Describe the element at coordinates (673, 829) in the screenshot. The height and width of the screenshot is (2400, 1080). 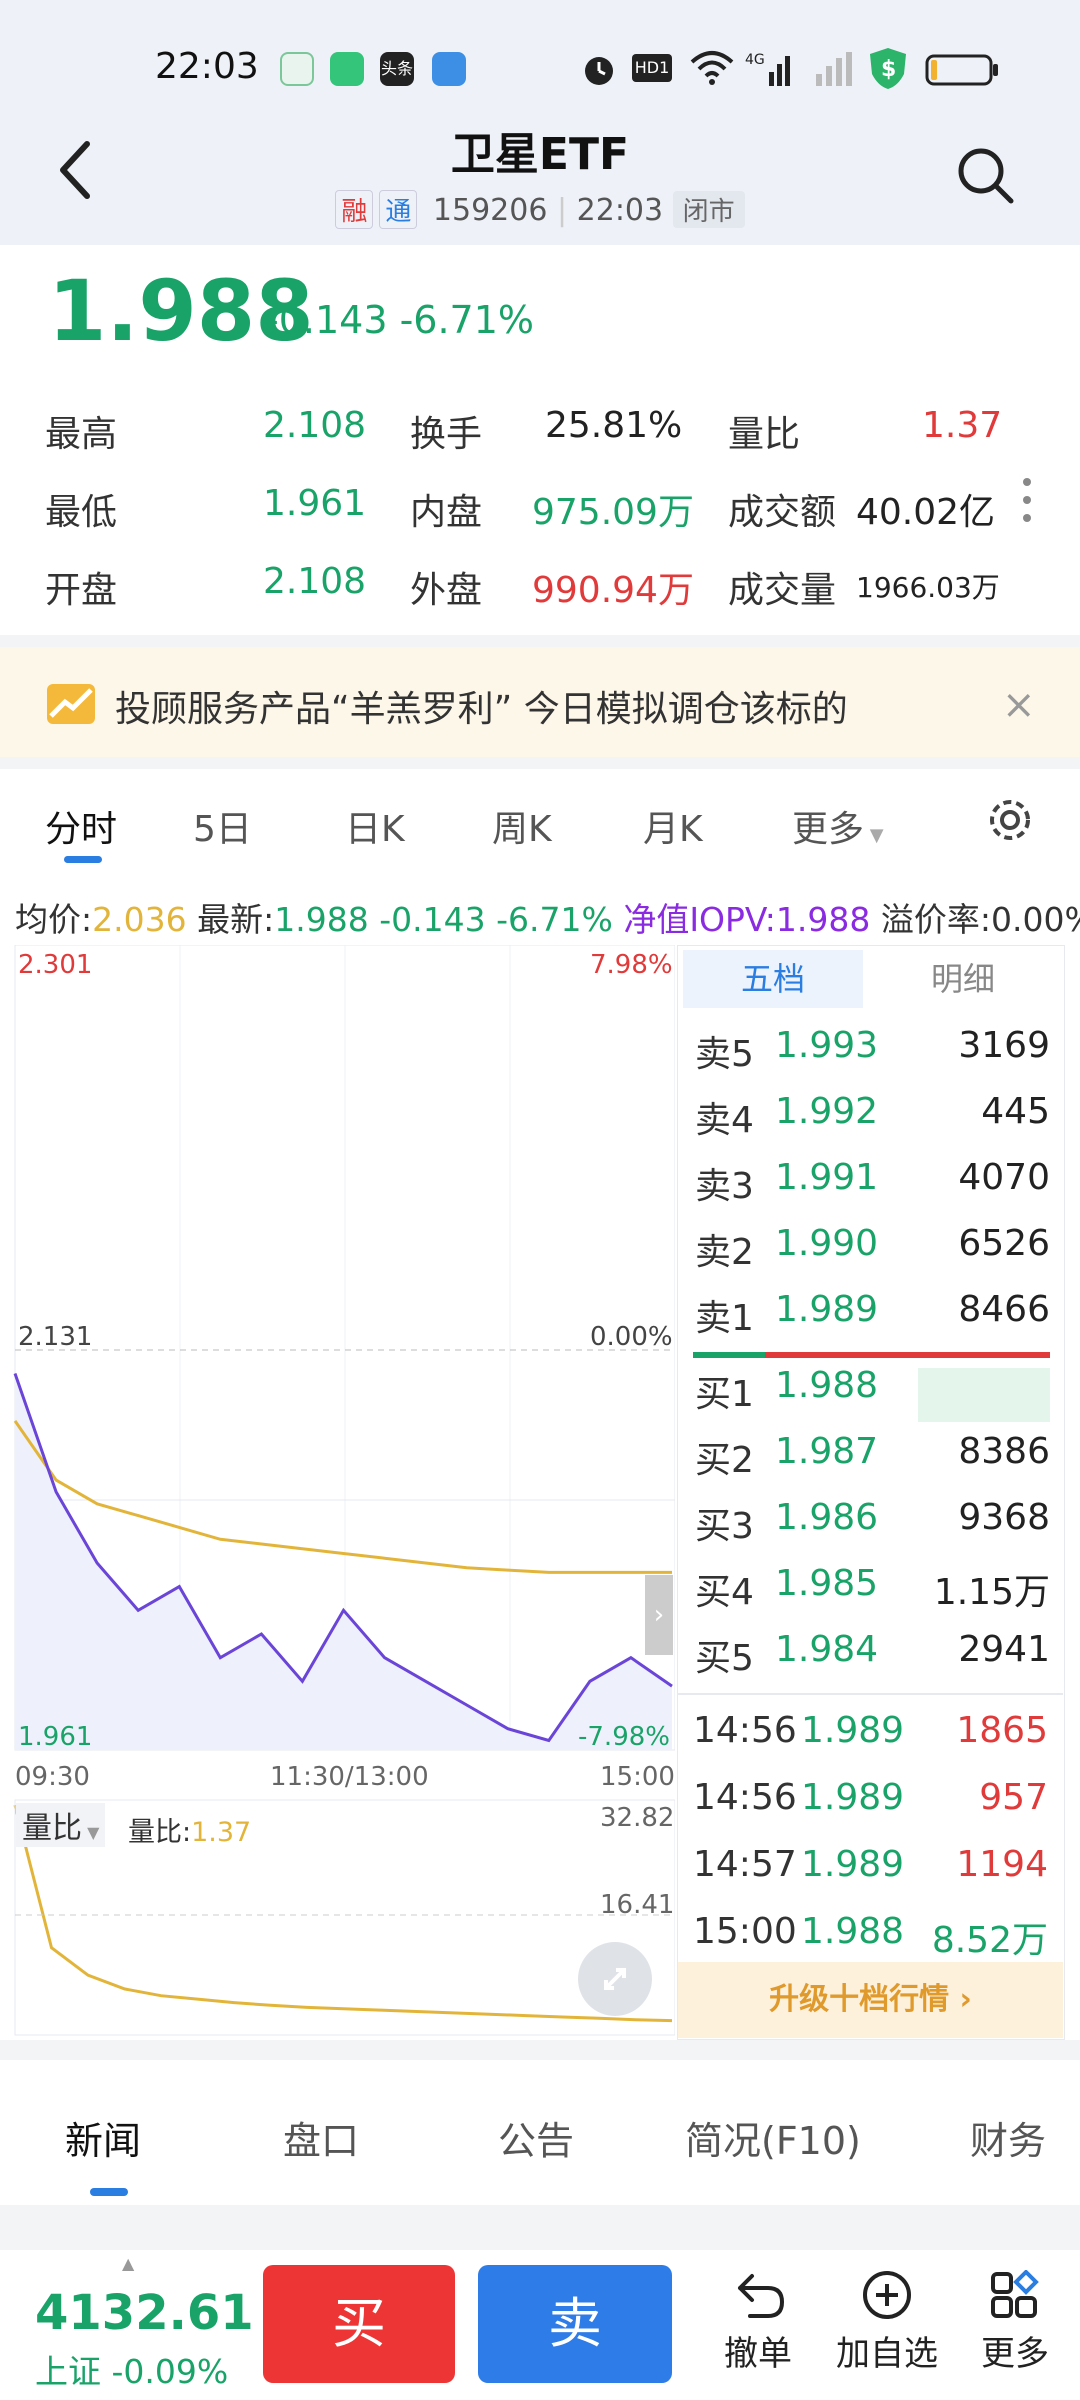
I see `tab-monthly-k: 月K` at that location.